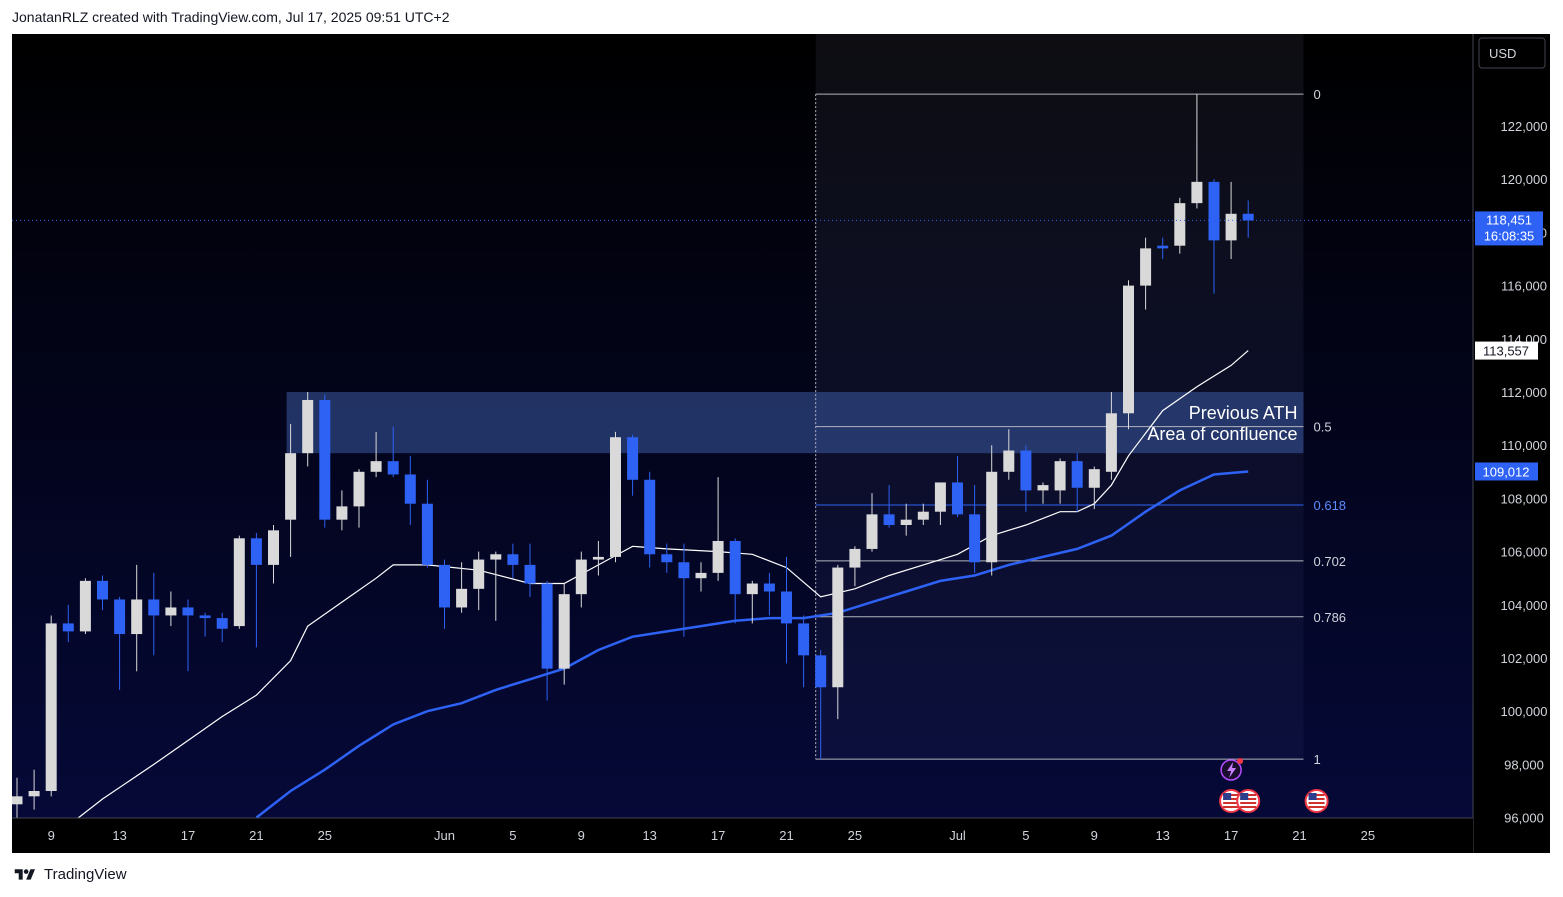 Image resolution: width=1563 pixels, height=897 pixels. What do you see at coordinates (1506, 350) in the screenshot?
I see `ma-fast-price-badge: 113,557` at bounding box center [1506, 350].